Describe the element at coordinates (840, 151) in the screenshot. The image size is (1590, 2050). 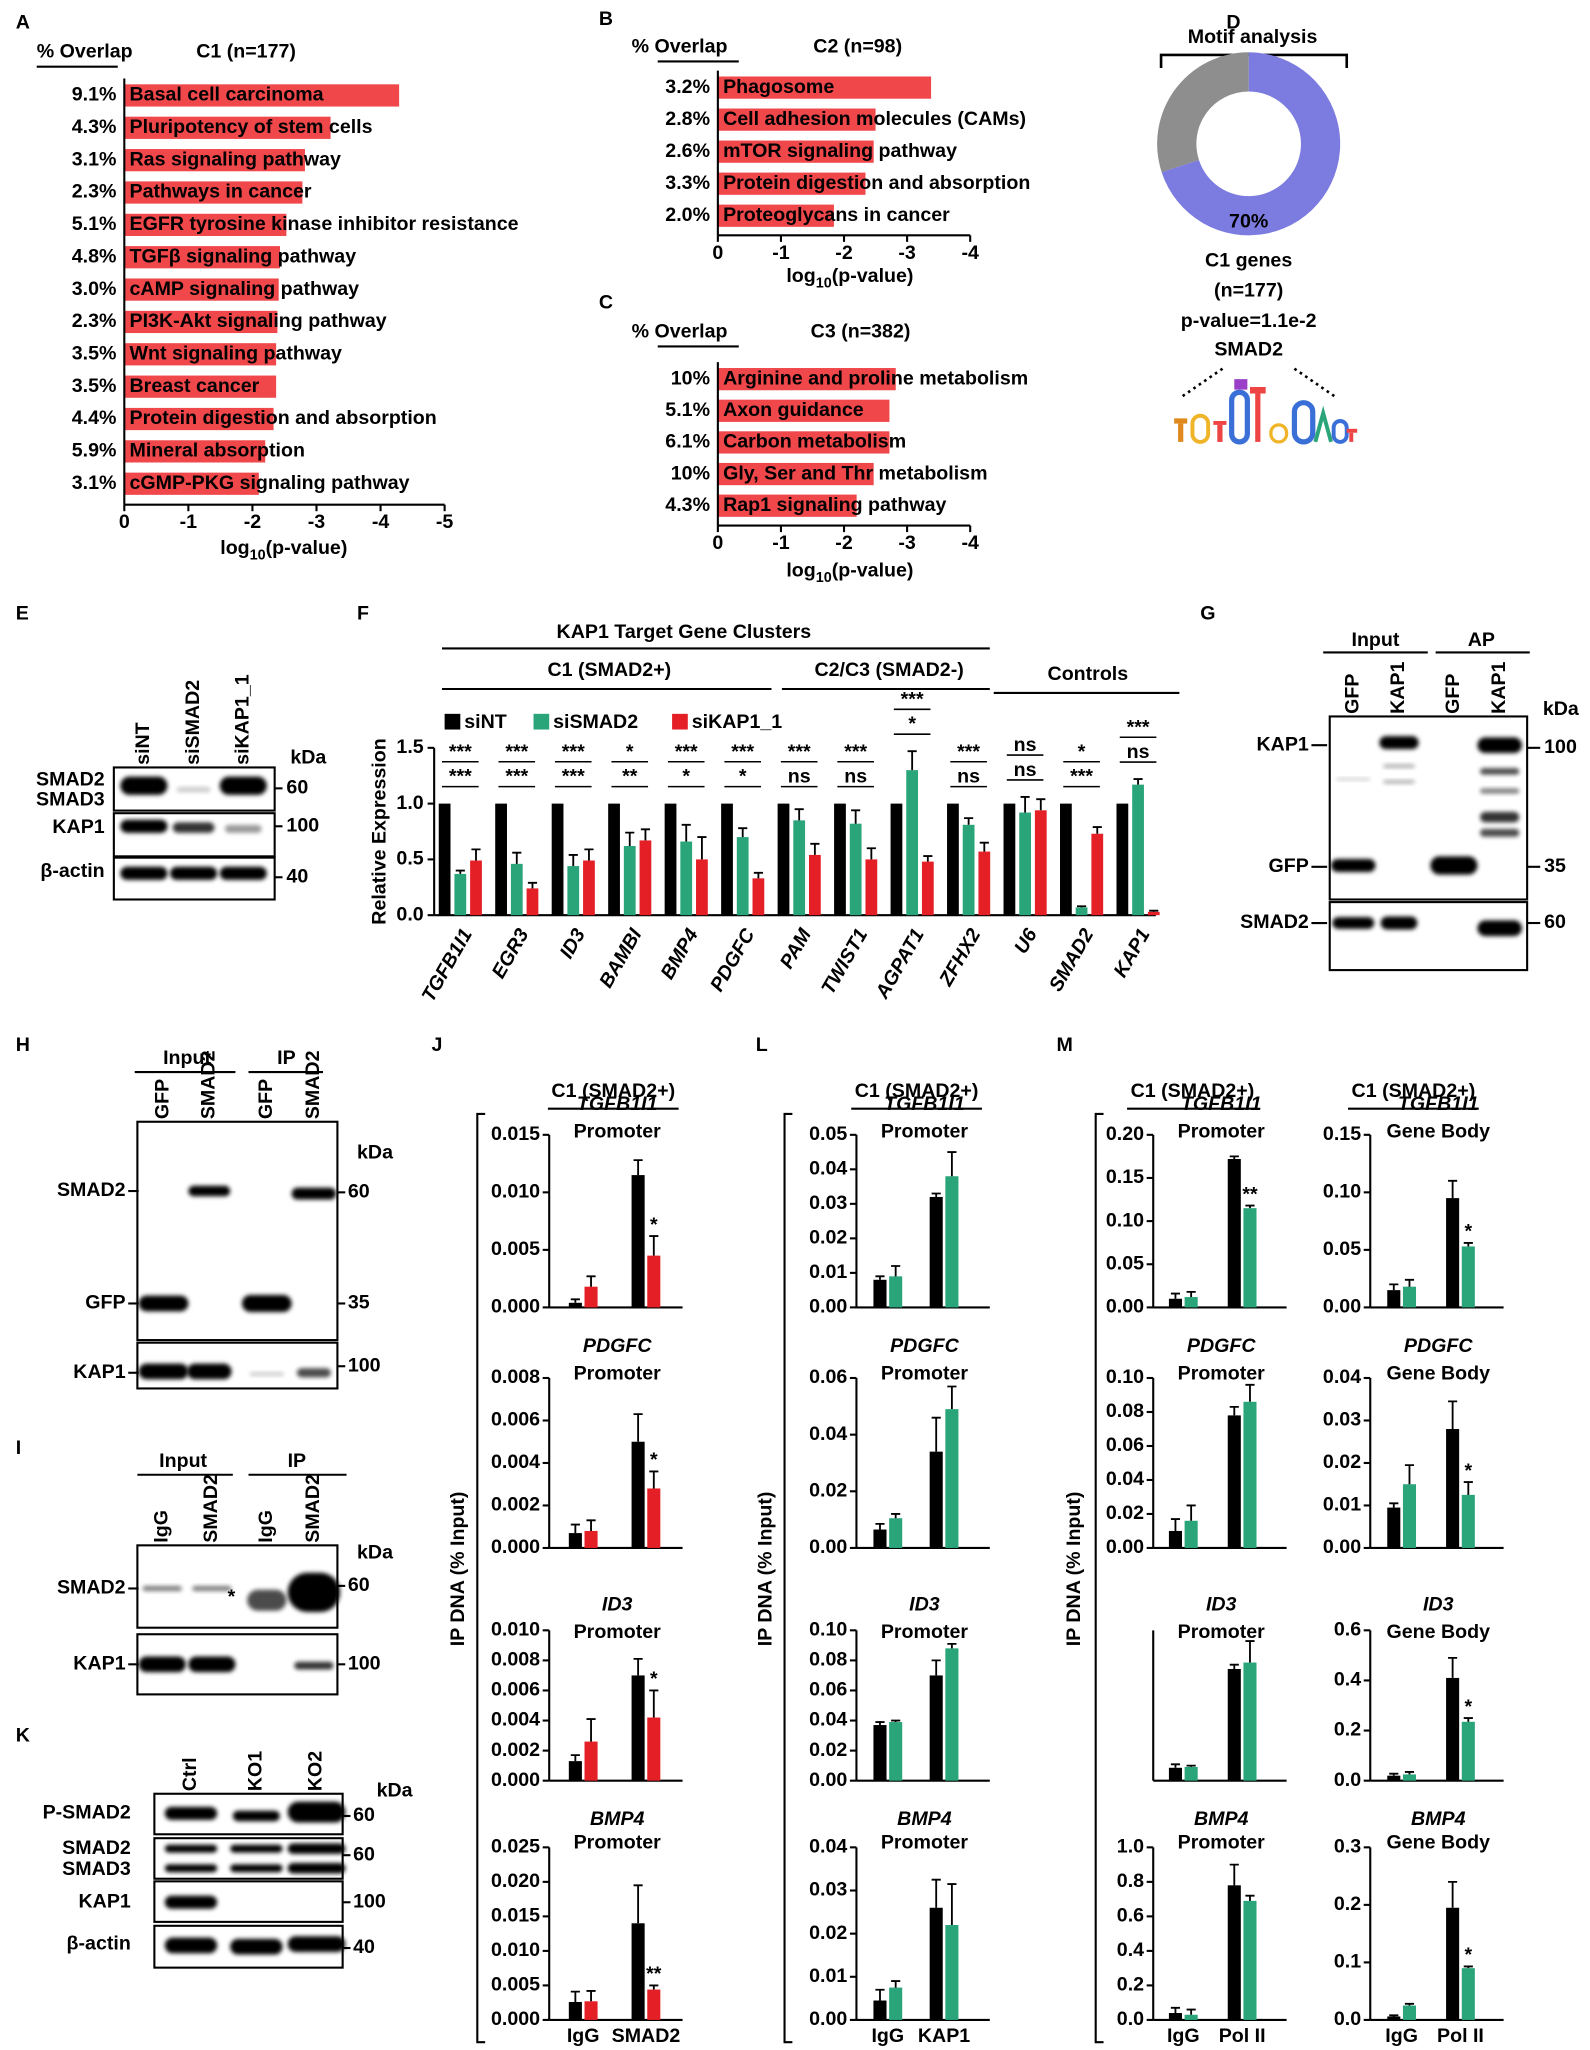
I see `category-label: mTOR signaling pathway` at that location.